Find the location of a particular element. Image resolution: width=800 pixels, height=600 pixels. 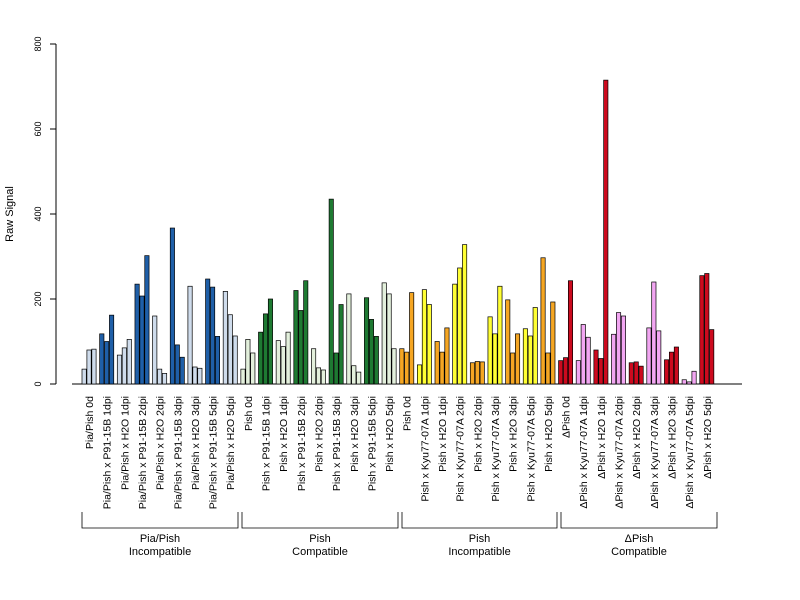

y-tick-label: 400 is located at coordinates (38, 213).